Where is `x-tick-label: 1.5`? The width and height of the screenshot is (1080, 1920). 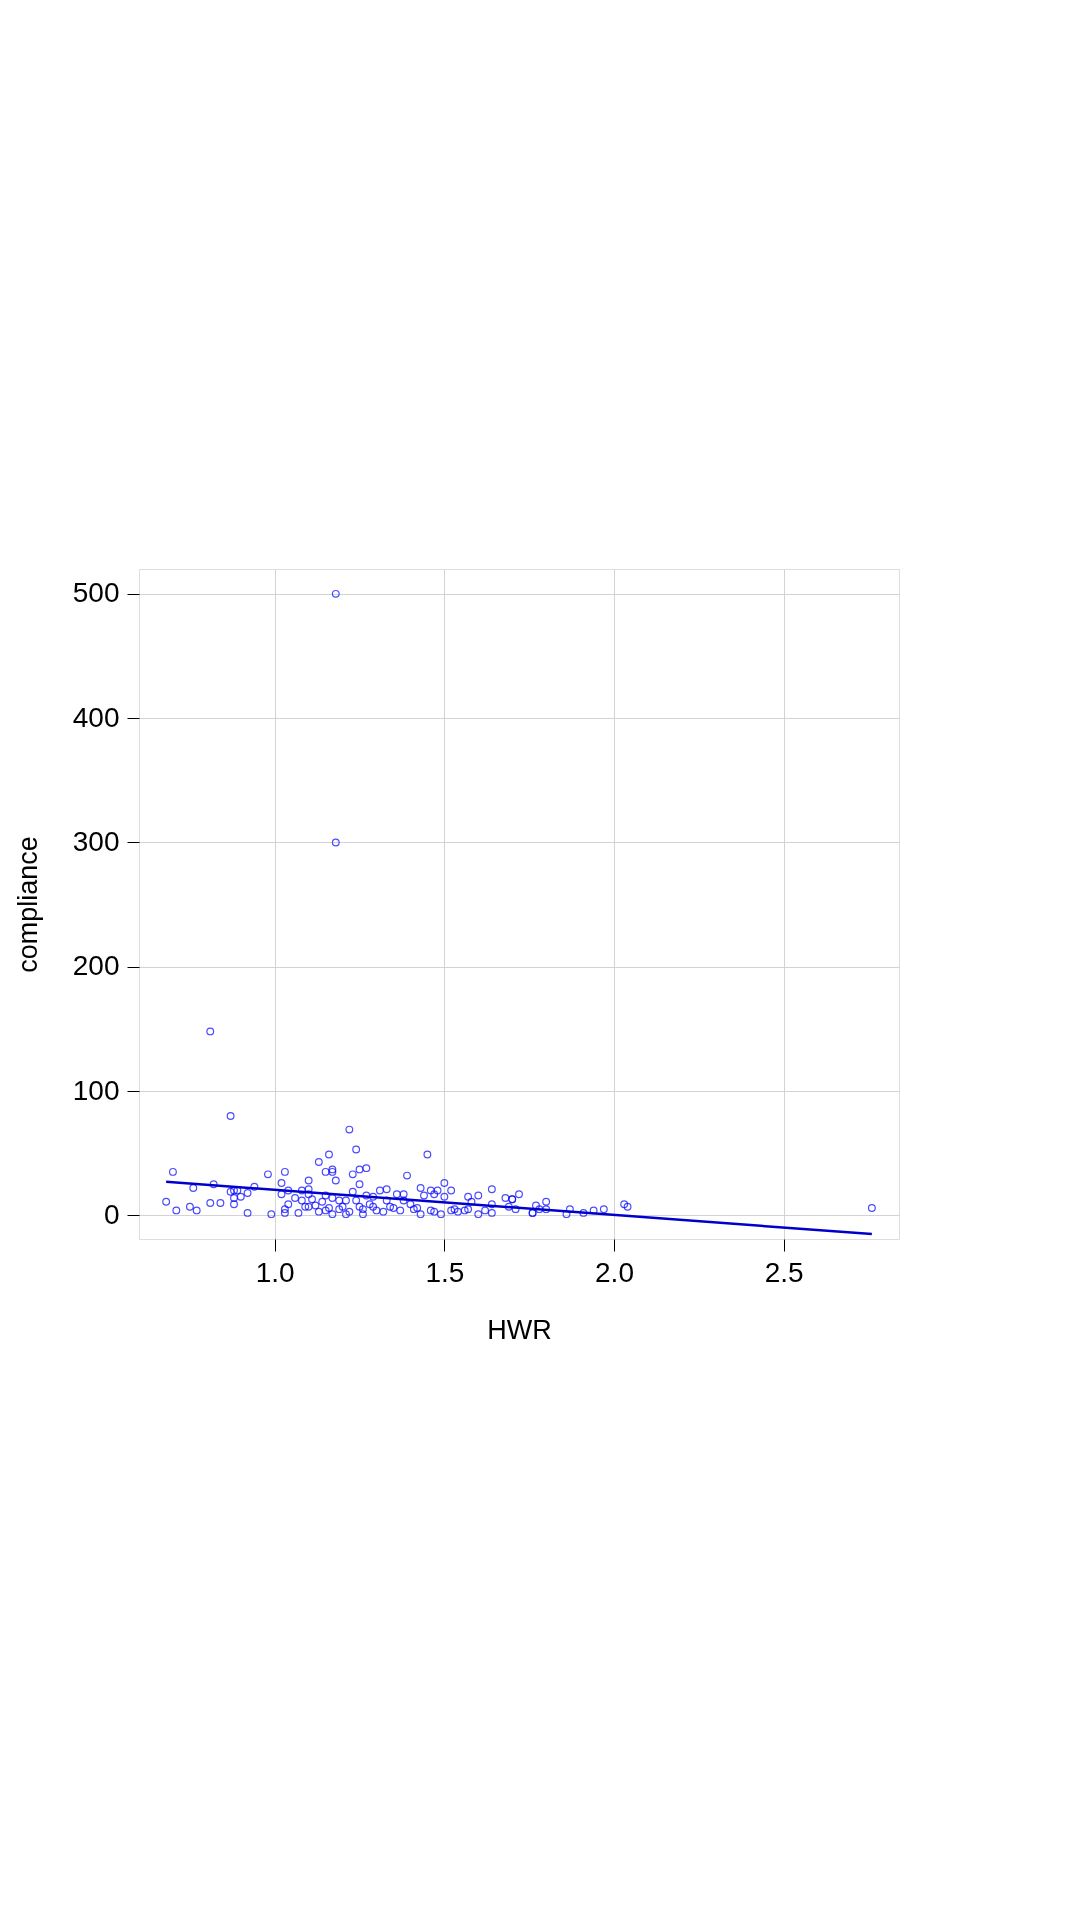
x-tick-label: 1.5 is located at coordinates (445, 1272).